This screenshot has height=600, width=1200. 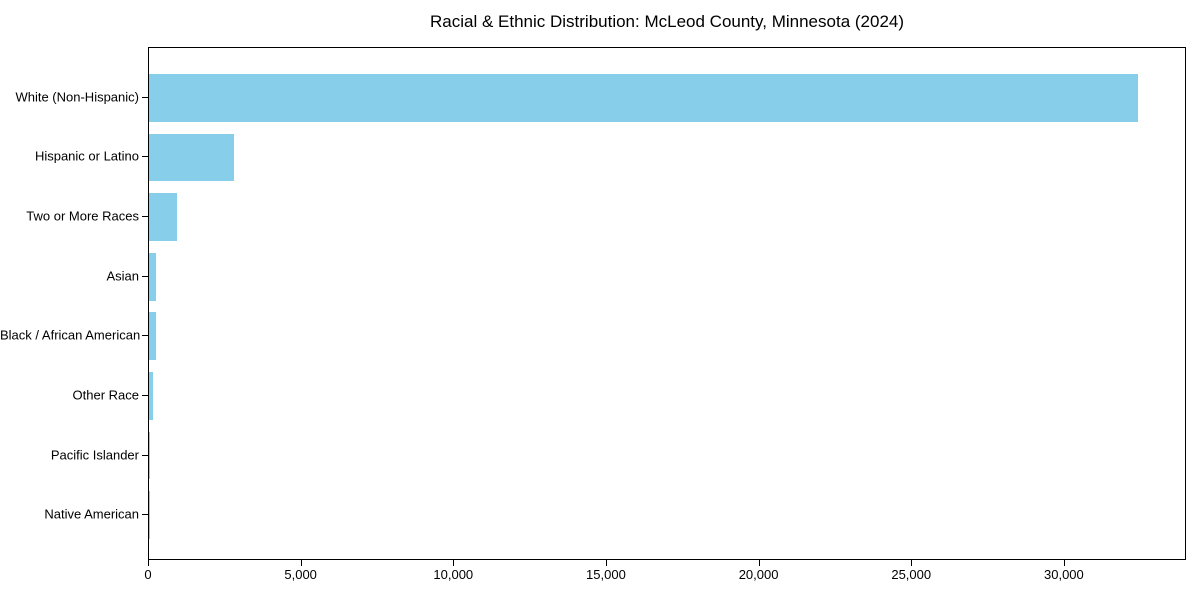 I want to click on bar-other-race, so click(x=151, y=396).